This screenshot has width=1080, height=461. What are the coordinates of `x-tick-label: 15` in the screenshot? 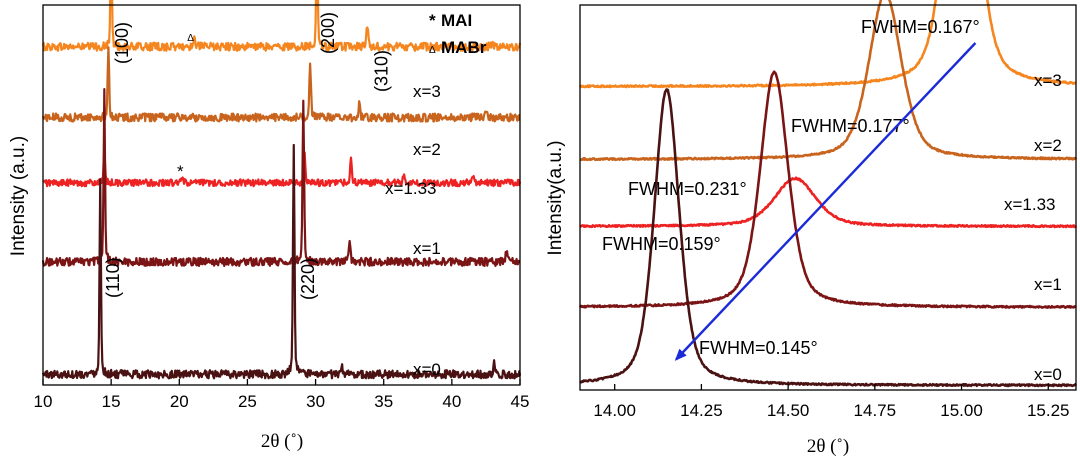 It's located at (111, 401).